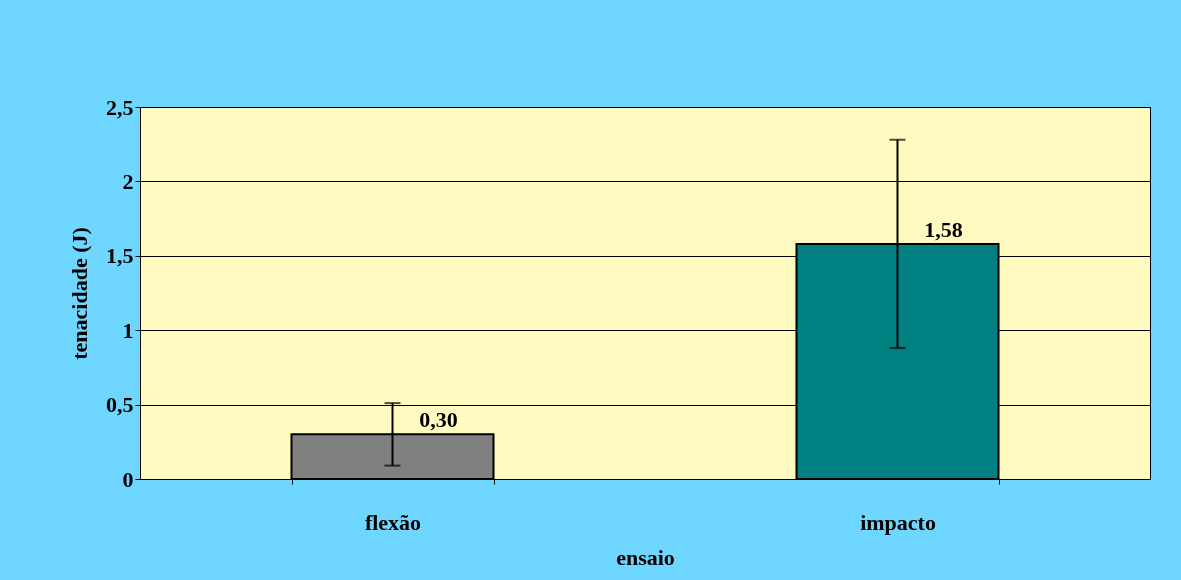 The image size is (1181, 580). What do you see at coordinates (128, 479) in the screenshot?
I see `y-tick-label: 0` at bounding box center [128, 479].